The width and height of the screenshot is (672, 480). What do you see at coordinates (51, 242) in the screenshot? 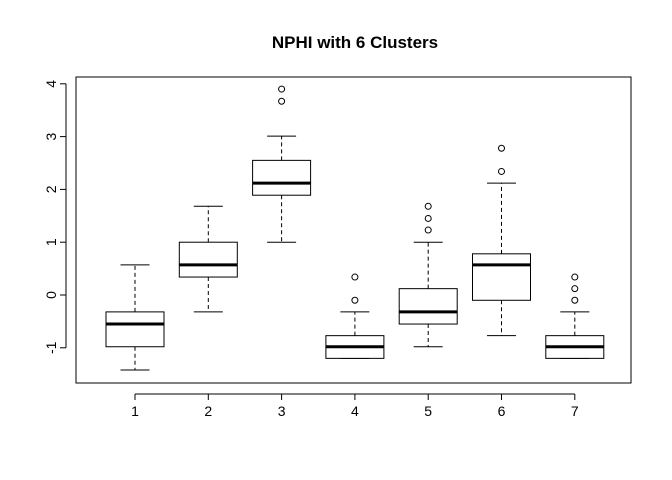
I see `y-tick-label: 1` at bounding box center [51, 242].